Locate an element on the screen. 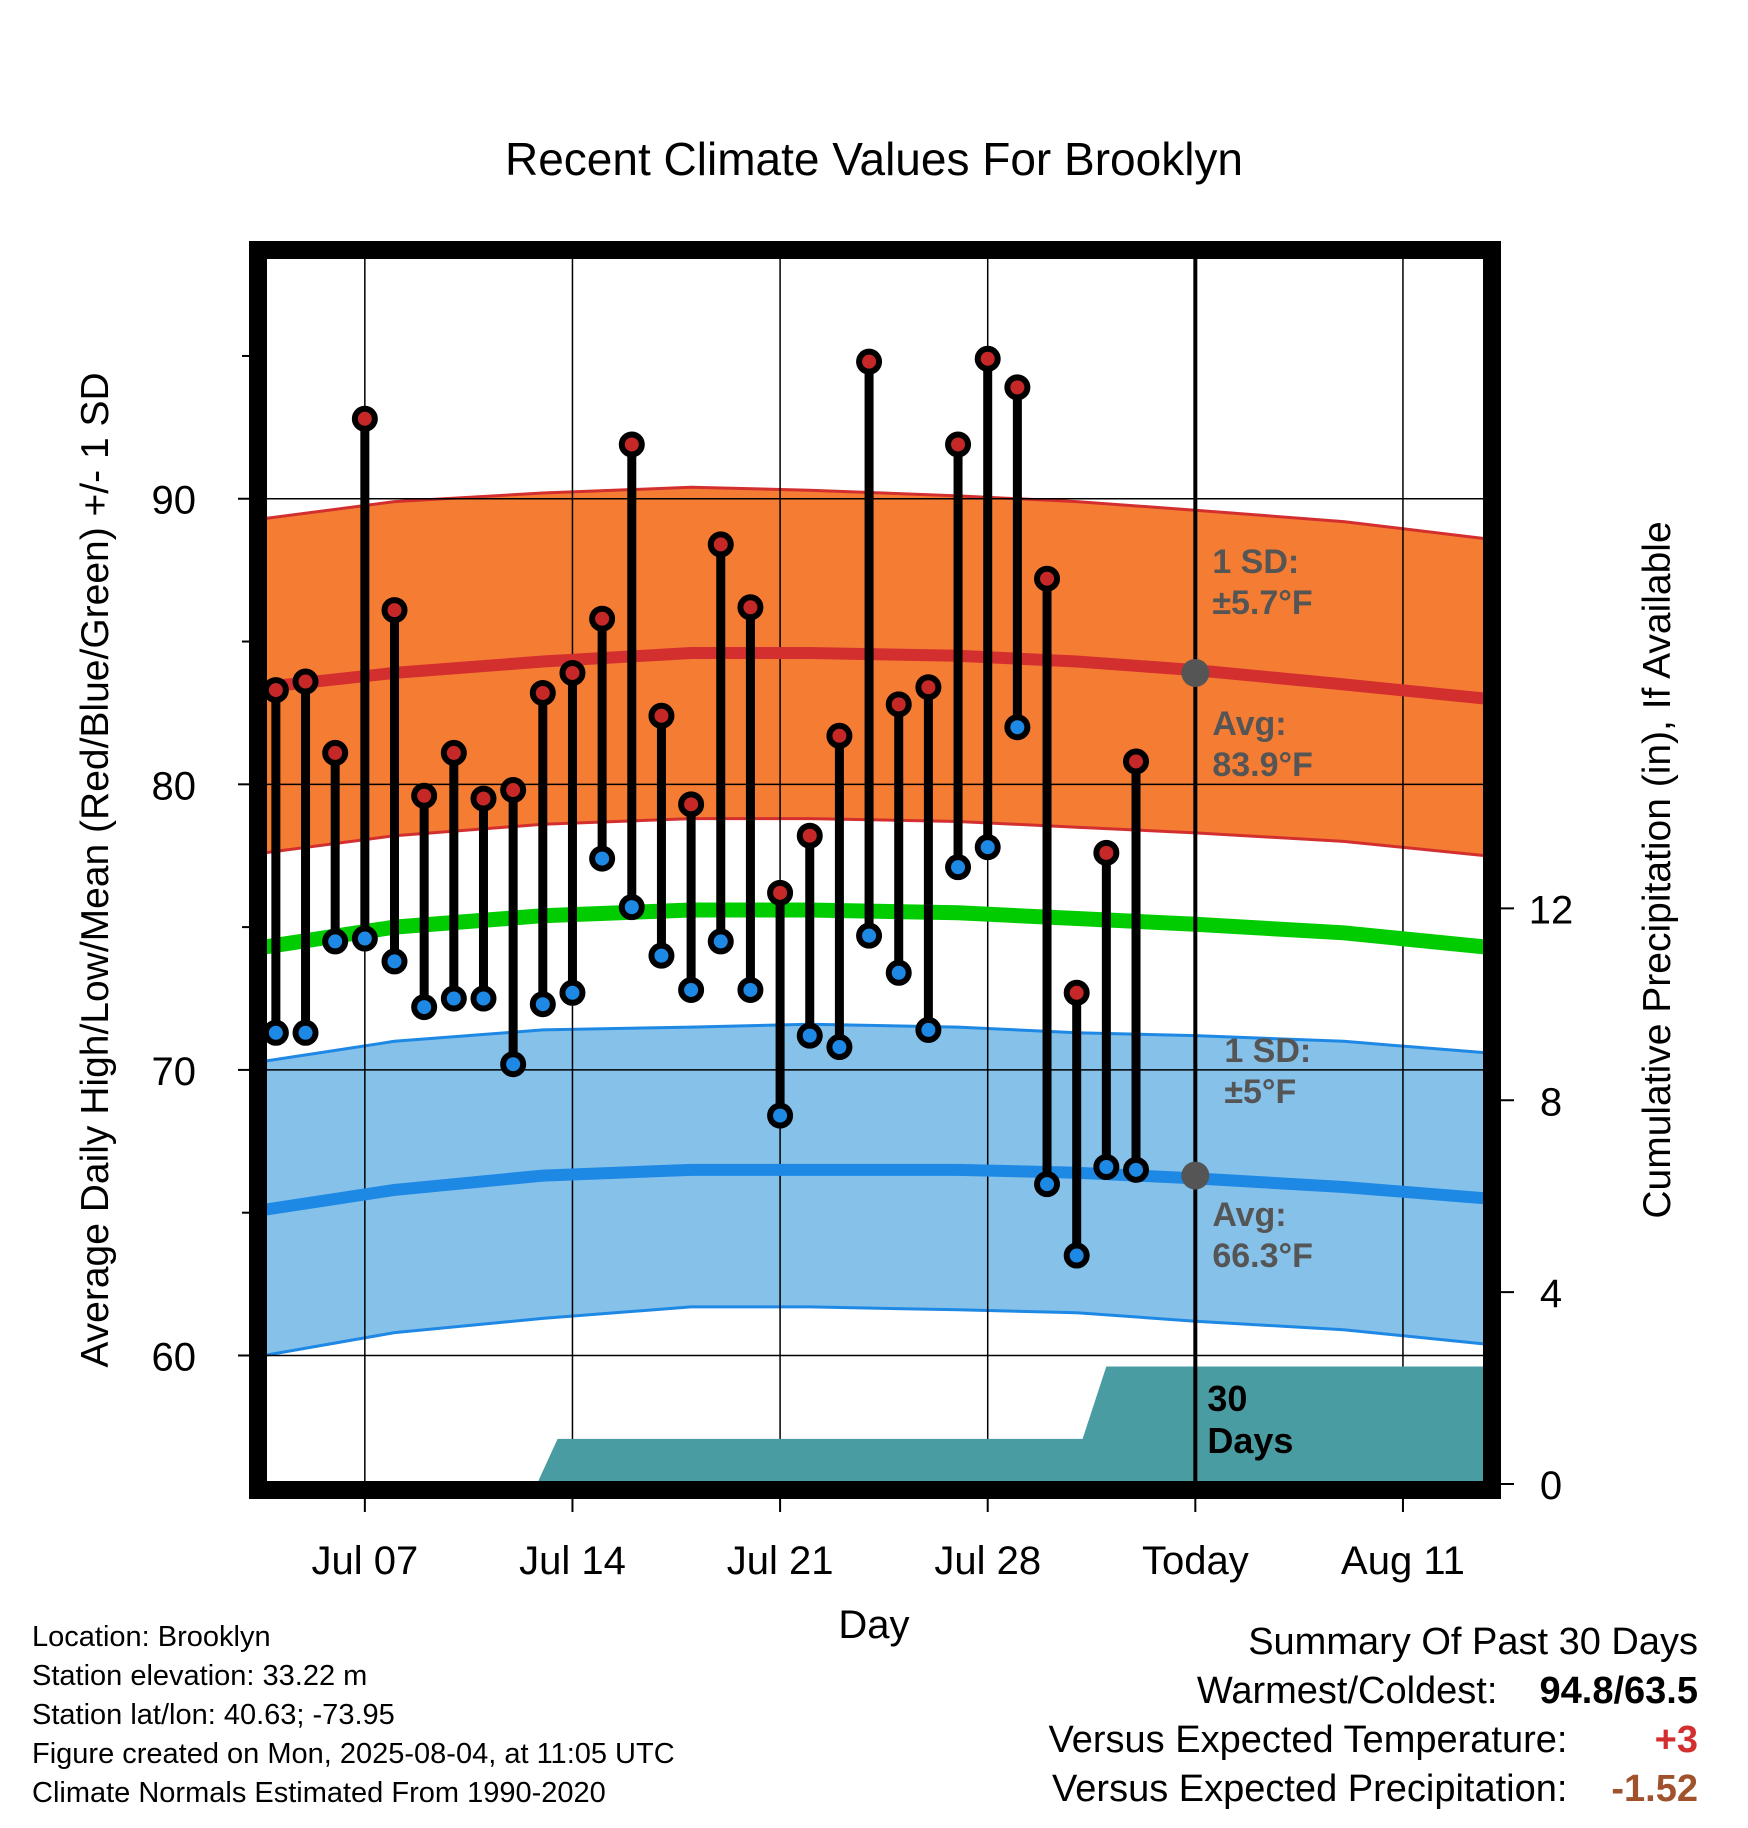 The width and height of the screenshot is (1748, 1828). low-sd-band is located at coordinates (875, 1190).